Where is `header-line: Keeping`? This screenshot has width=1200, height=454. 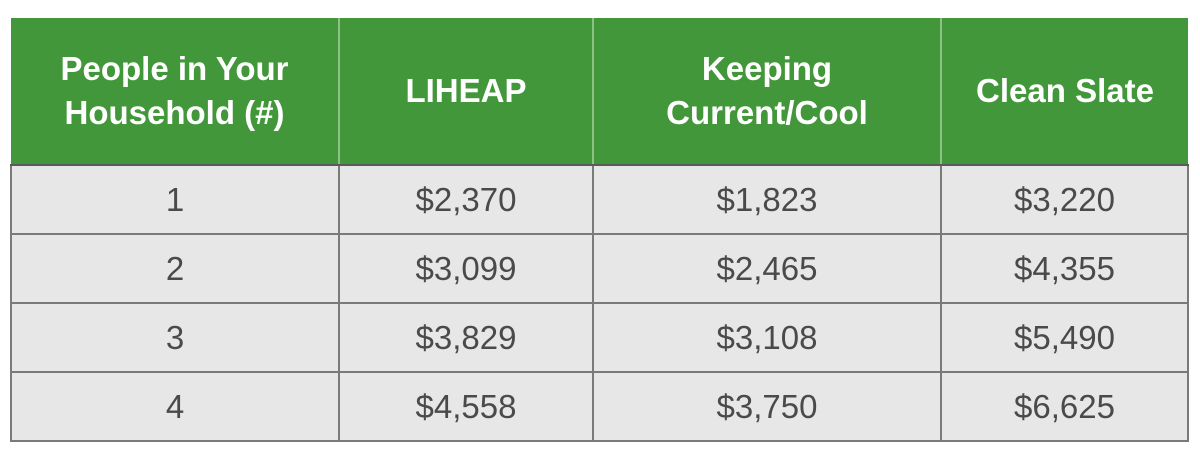 header-line: Keeping is located at coordinates (767, 68).